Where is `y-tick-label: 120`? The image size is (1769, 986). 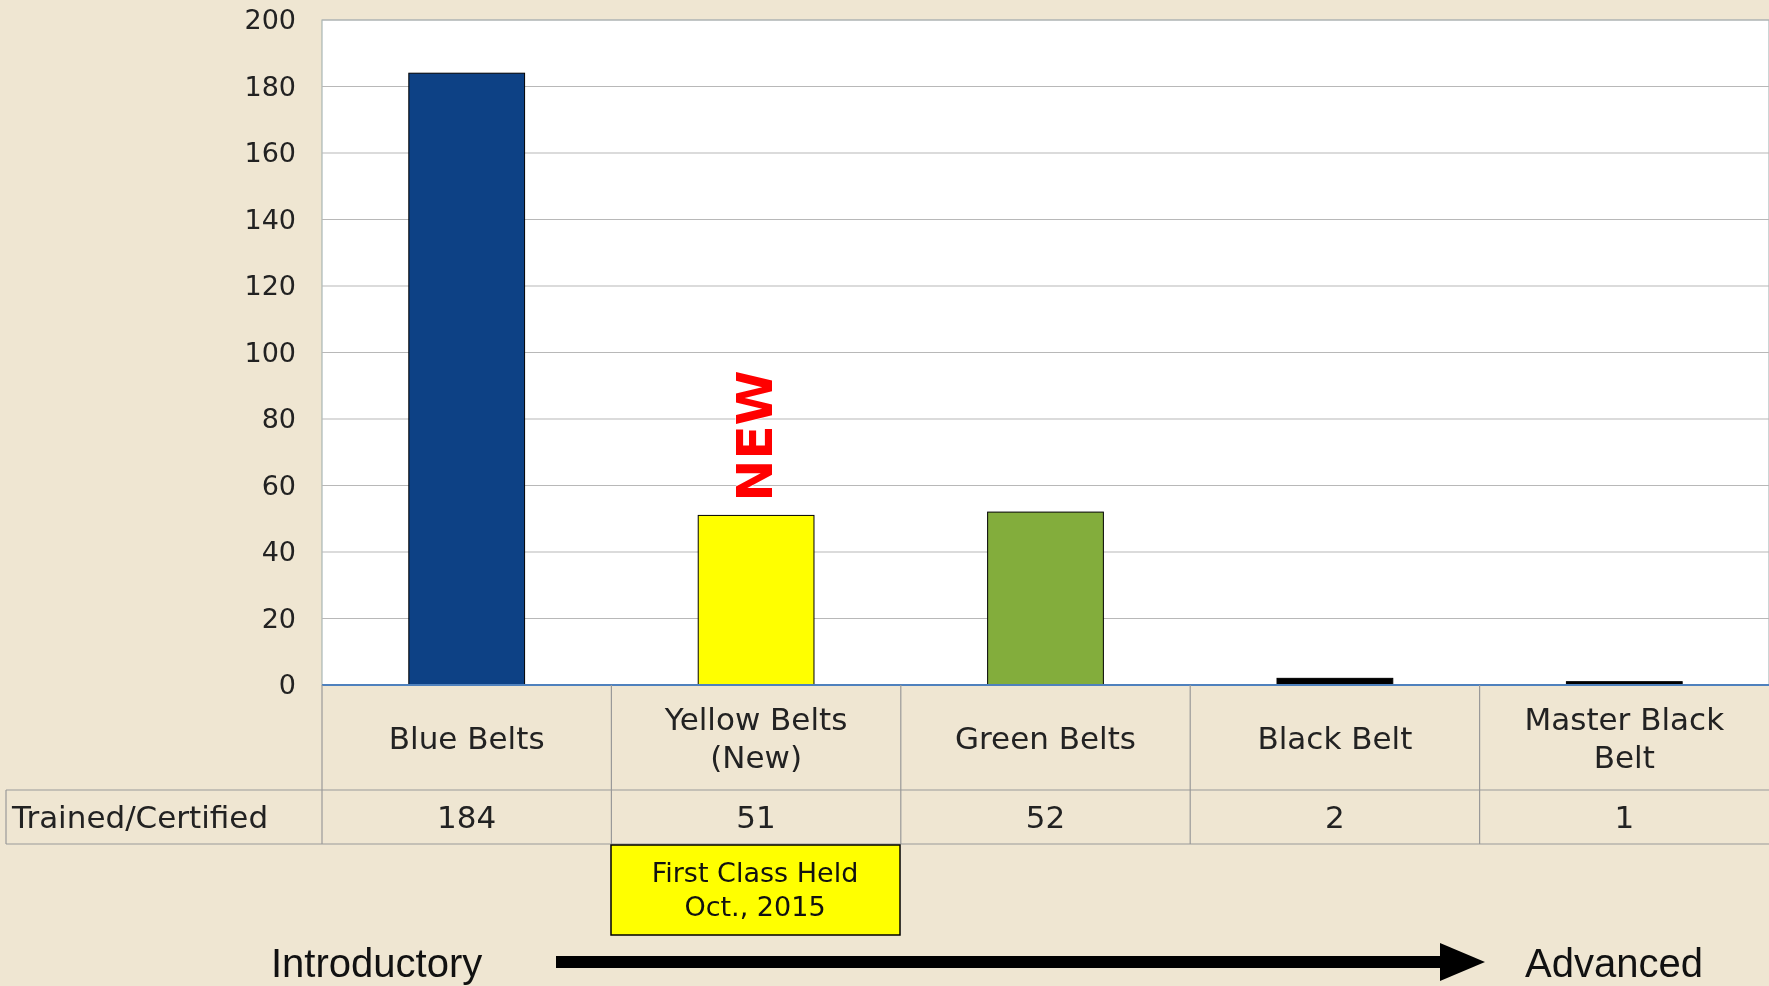
y-tick-label: 120 is located at coordinates (270, 286).